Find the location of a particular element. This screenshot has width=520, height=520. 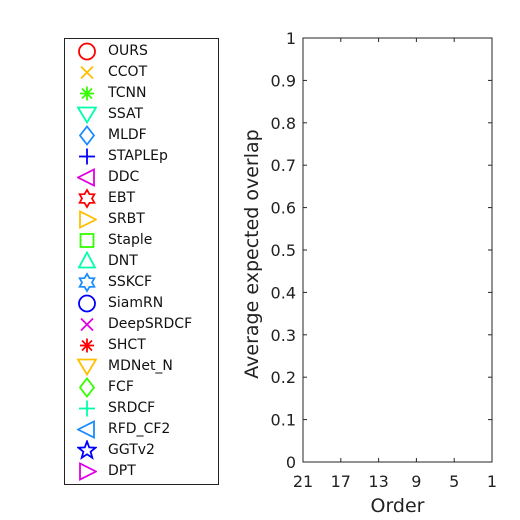

legend-marker-triangle-up-icon is located at coordinates (87, 260).